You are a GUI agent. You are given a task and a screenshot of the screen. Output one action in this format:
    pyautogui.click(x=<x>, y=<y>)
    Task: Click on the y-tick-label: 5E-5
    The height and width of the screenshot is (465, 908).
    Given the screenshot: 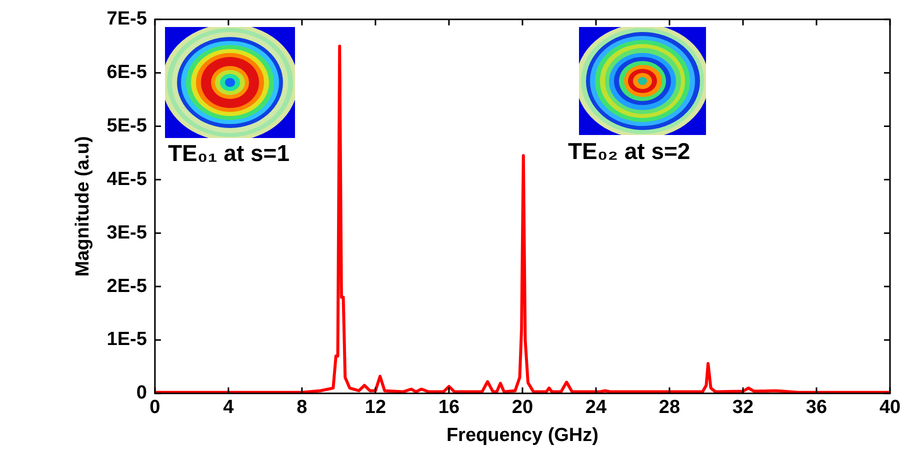 What is the action you would take?
    pyautogui.click(x=127, y=125)
    